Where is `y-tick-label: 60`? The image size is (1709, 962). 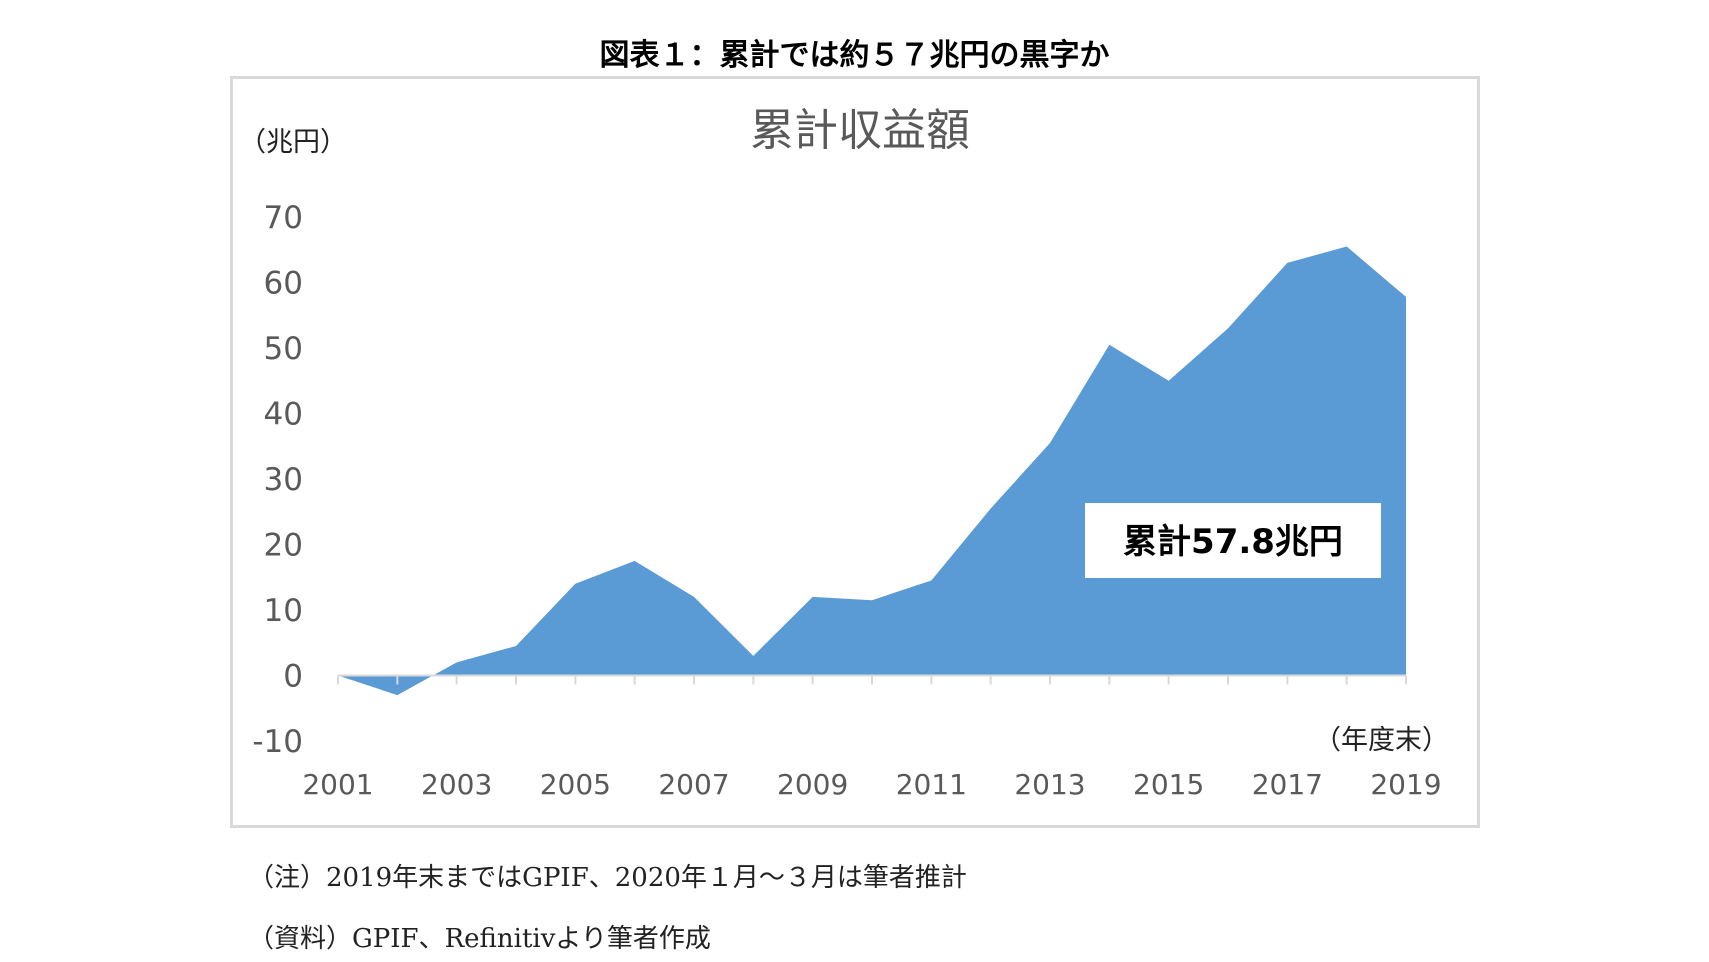
y-tick-label: 60 is located at coordinates (283, 284).